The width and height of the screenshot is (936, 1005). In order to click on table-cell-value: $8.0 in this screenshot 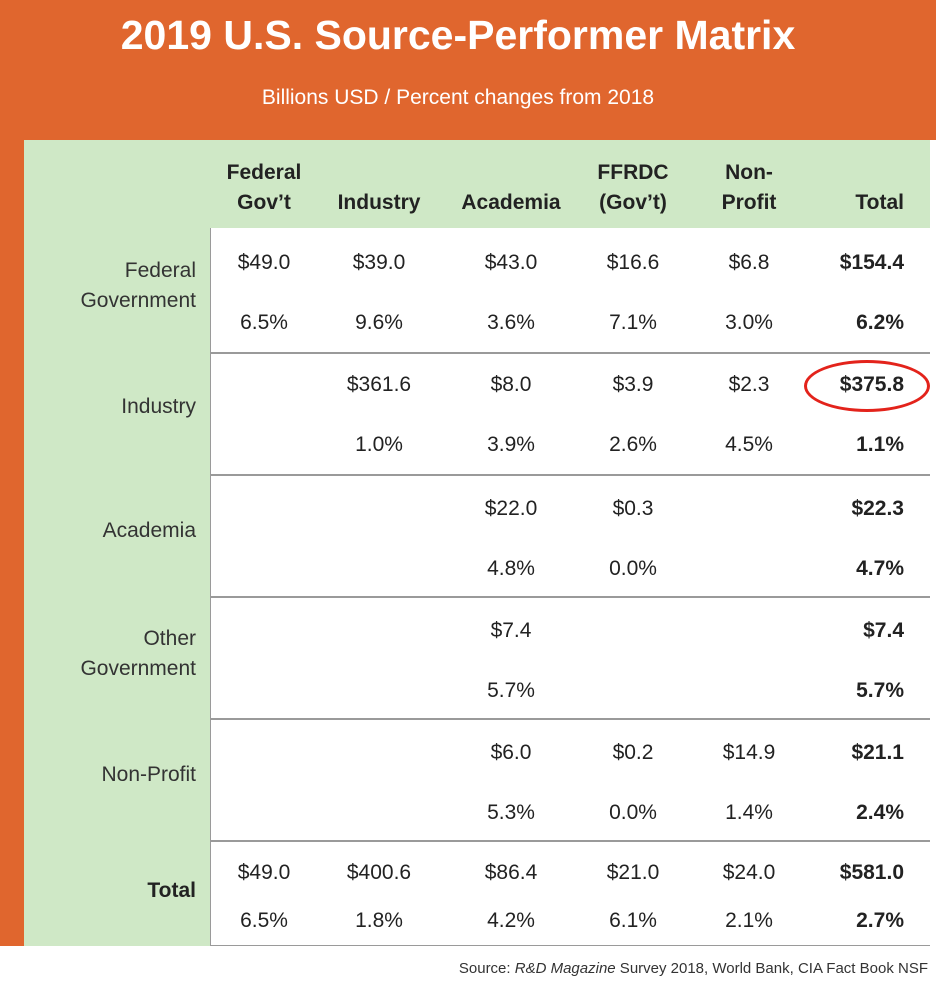, I will do `click(511, 384)`.